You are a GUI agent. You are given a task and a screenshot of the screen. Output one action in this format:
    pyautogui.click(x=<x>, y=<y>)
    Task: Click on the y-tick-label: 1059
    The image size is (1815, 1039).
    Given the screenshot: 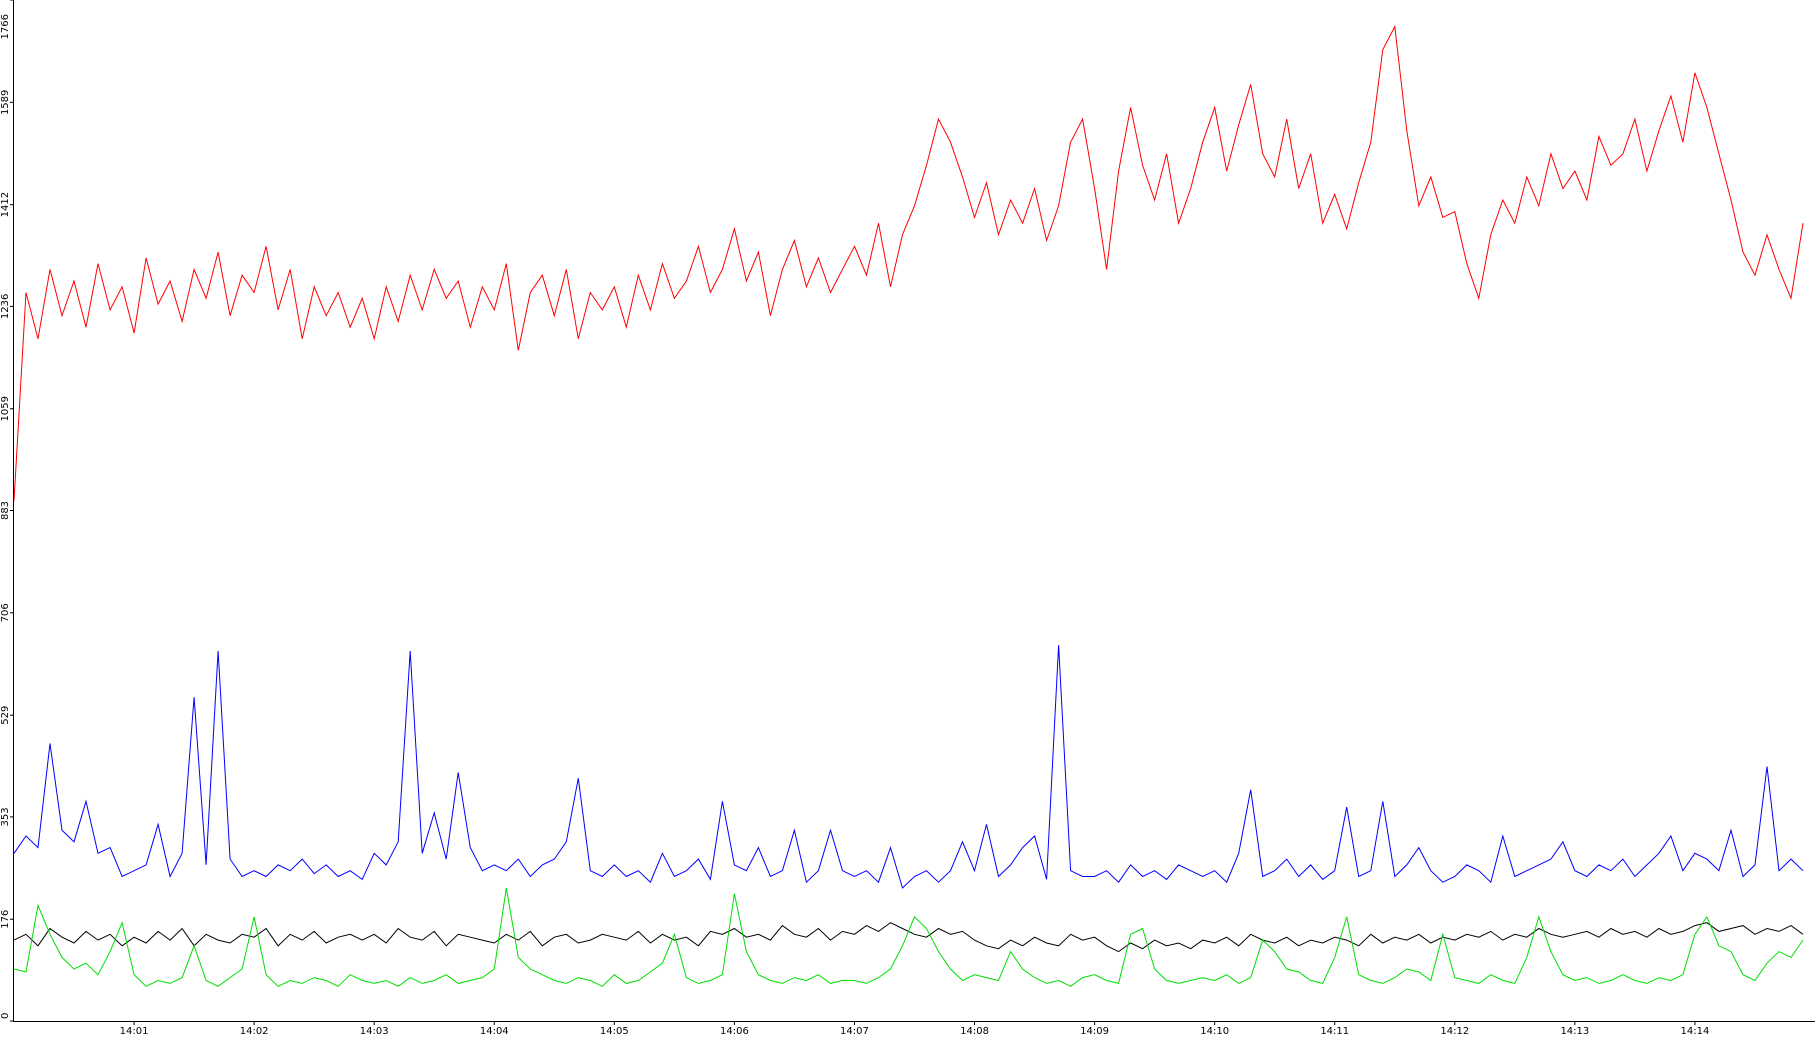 What is the action you would take?
    pyautogui.click(x=5, y=408)
    